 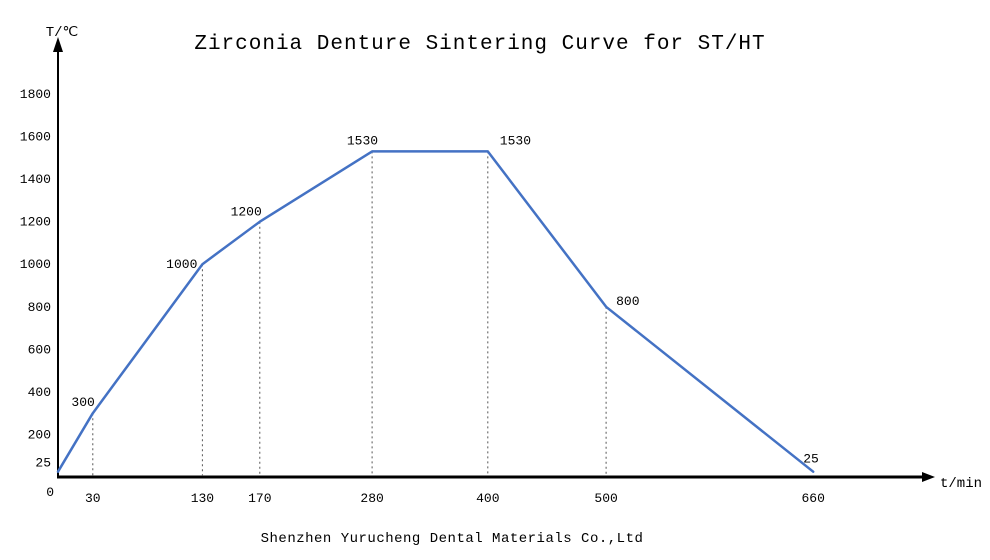 I want to click on y-tick-label: 600, so click(x=39, y=349).